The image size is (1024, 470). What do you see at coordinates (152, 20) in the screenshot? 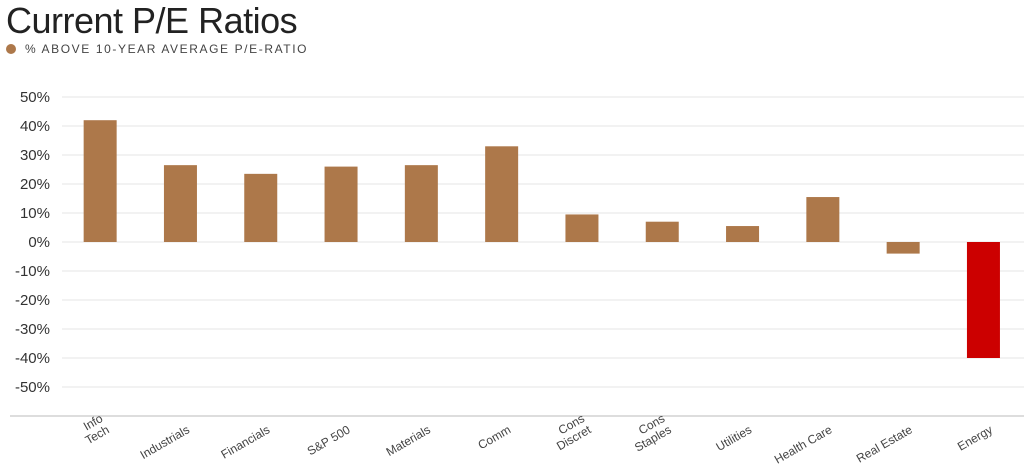
I see `chart-title: Current P/E Ratios` at bounding box center [152, 20].